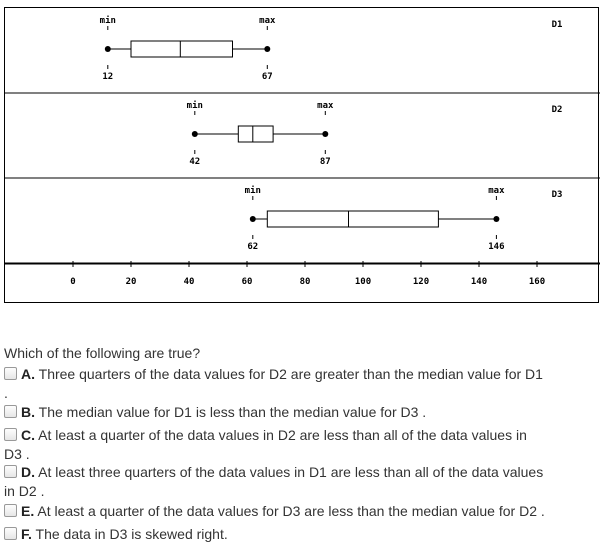 The width and height of the screenshot is (608, 559). I want to click on option-e-letter: E., so click(28, 511).